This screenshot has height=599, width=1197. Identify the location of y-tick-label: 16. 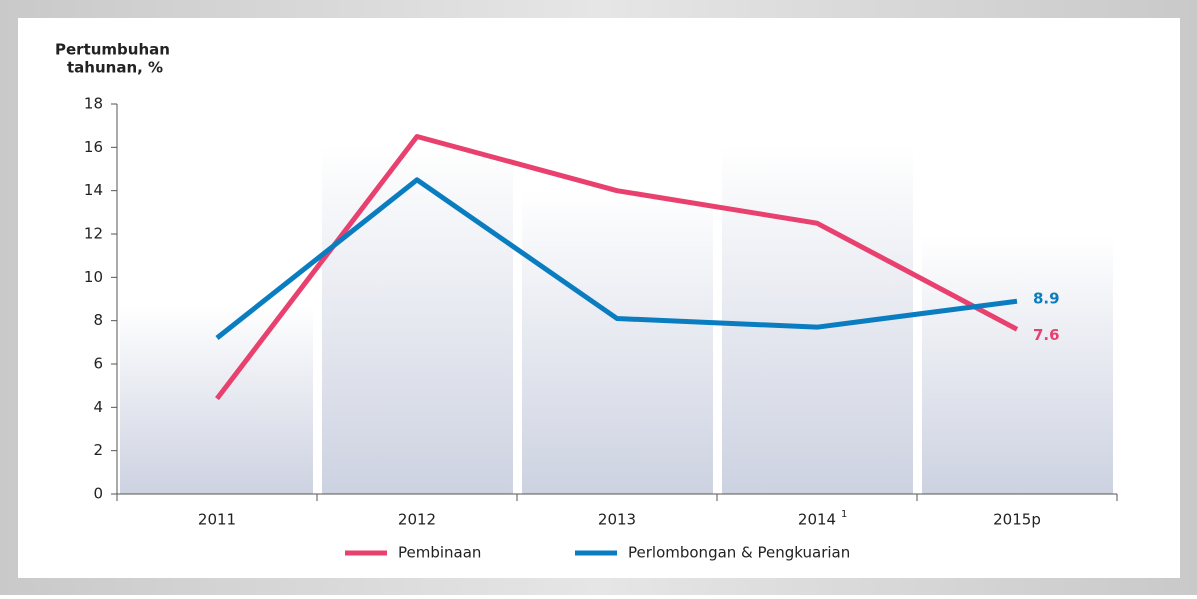
(93, 147).